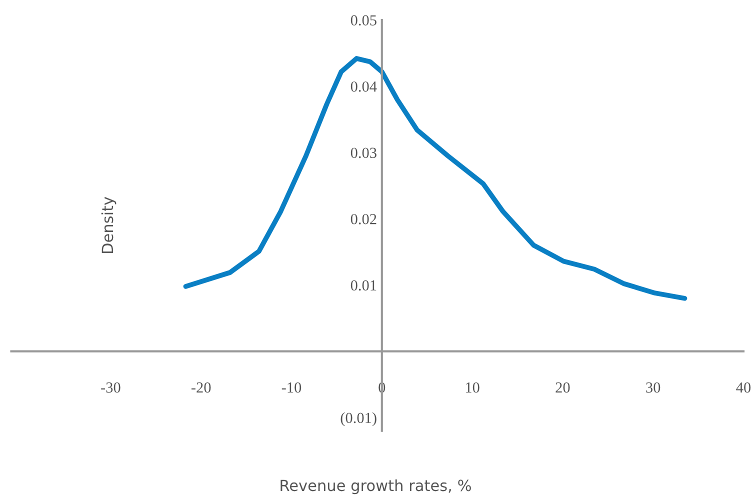 The height and width of the screenshot is (501, 751). What do you see at coordinates (363, 153) in the screenshot?
I see `y-tick-label: 0.03` at bounding box center [363, 153].